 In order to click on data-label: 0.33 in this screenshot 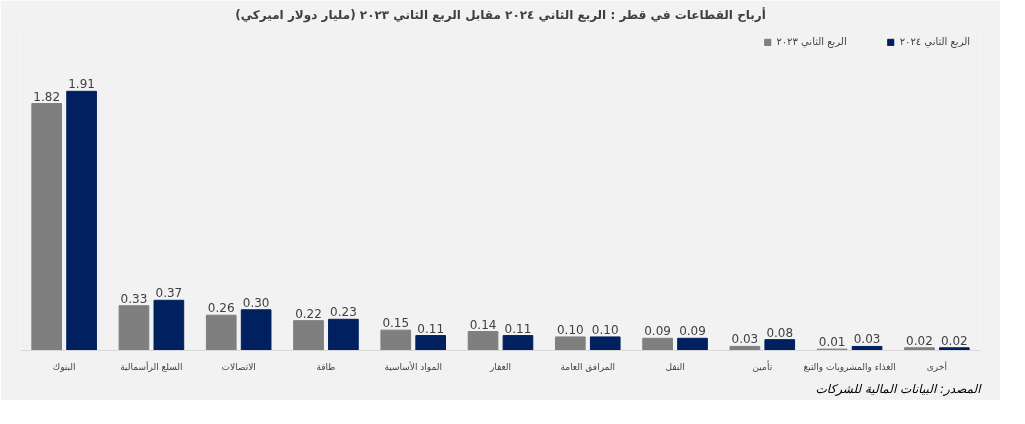, I will do `click(134, 298)`.